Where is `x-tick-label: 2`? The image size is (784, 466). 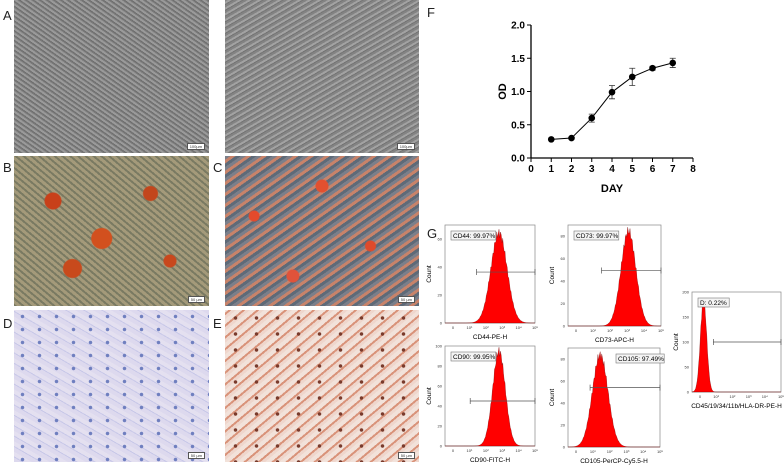 x-tick-label: 2 is located at coordinates (572, 169).